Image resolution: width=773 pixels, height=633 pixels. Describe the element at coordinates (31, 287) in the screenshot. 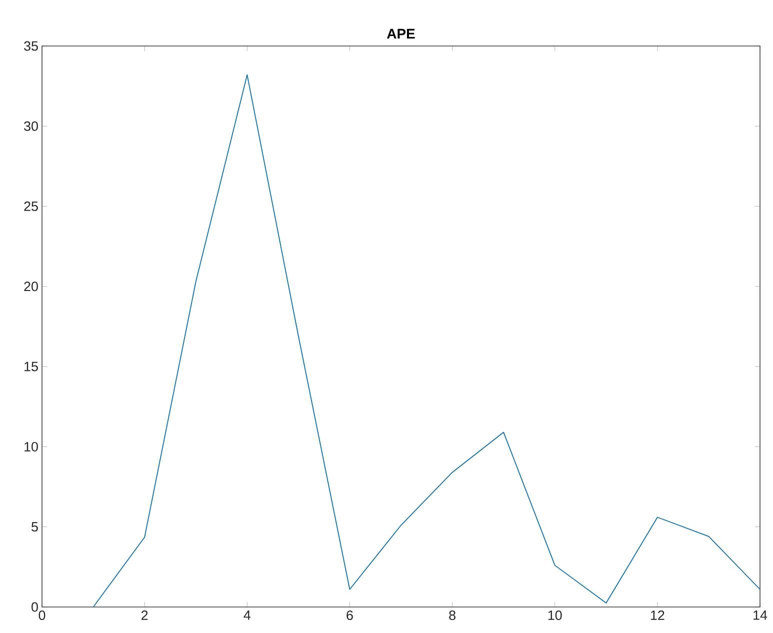

I see `y-tick-label: 20` at that location.